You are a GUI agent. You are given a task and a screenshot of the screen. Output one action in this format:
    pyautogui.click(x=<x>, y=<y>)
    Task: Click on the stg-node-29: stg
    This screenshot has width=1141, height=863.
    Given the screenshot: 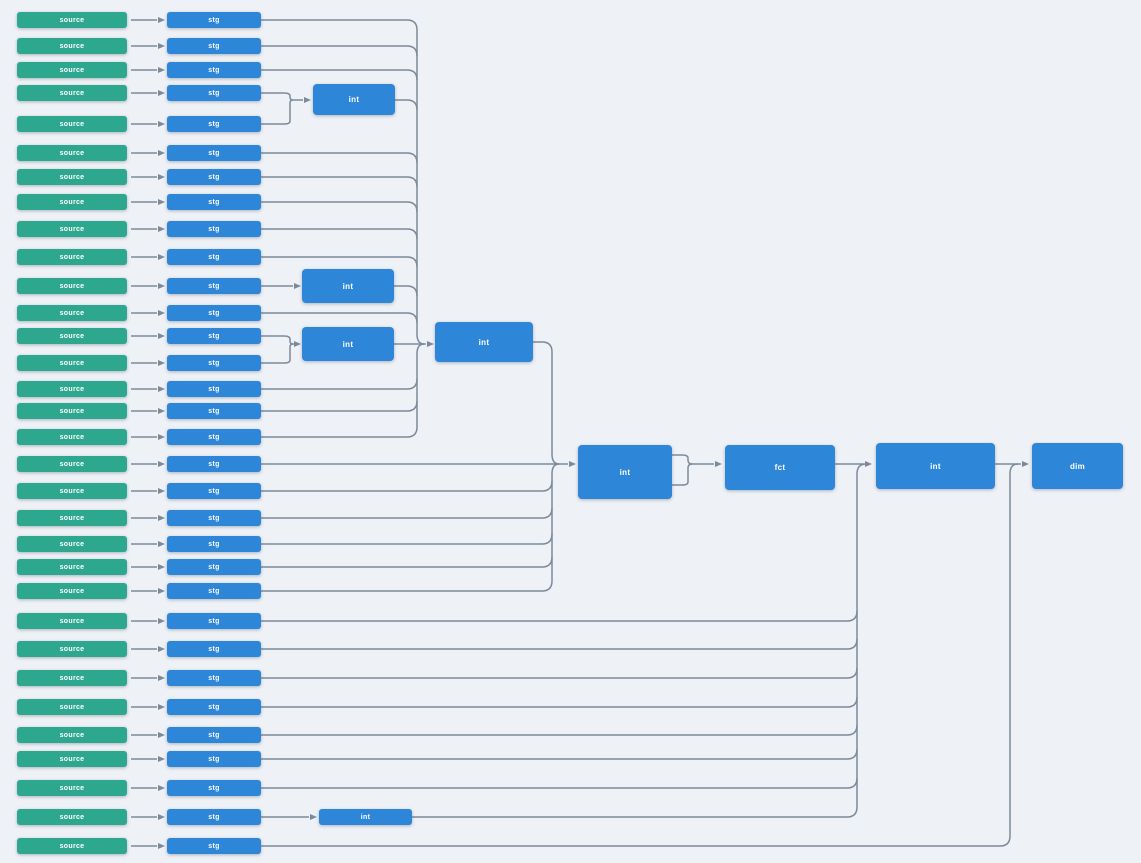 What is the action you would take?
    pyautogui.click(x=214, y=759)
    